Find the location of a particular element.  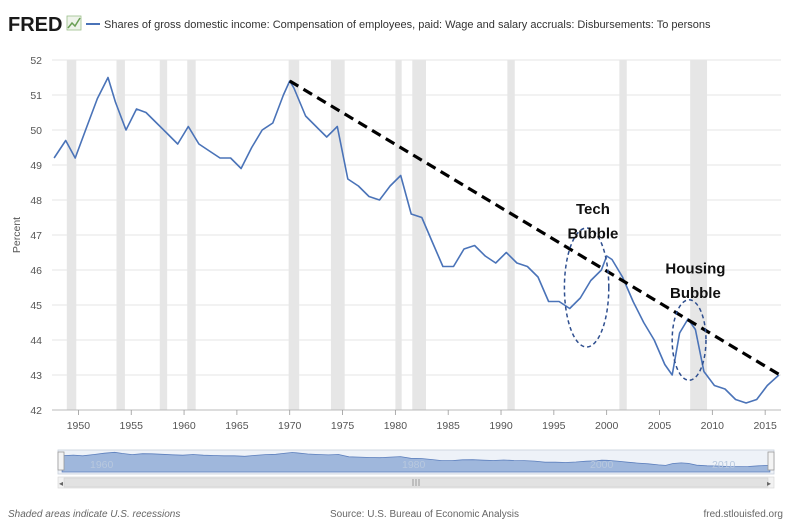

x-tick-label: 1955 is located at coordinates (132, 426).